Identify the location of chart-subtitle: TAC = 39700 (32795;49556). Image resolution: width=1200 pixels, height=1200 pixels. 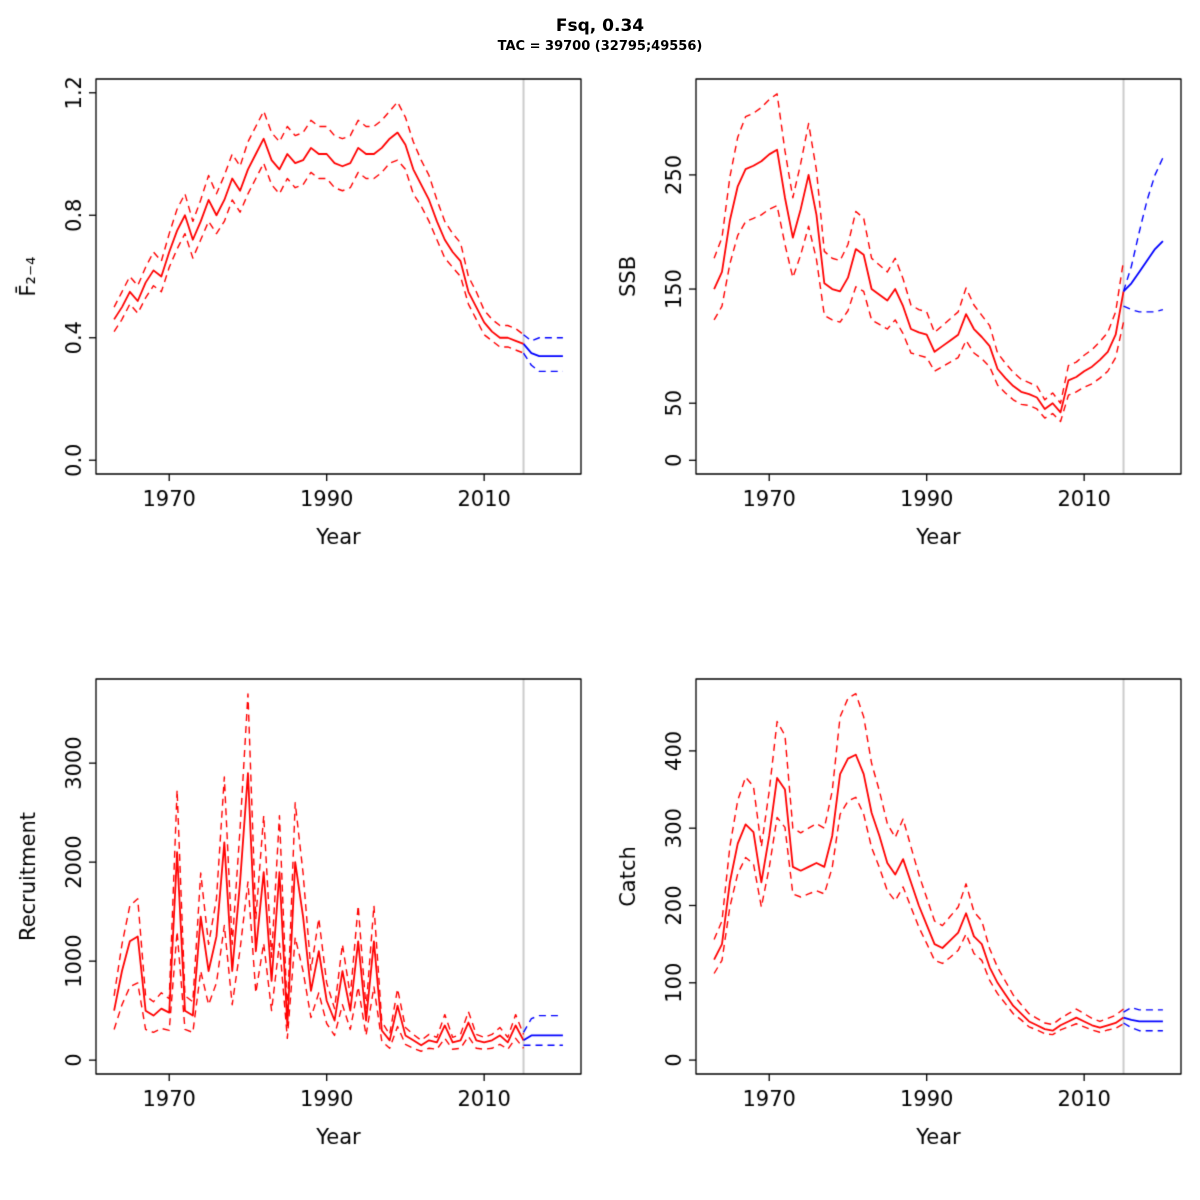
(600, 47).